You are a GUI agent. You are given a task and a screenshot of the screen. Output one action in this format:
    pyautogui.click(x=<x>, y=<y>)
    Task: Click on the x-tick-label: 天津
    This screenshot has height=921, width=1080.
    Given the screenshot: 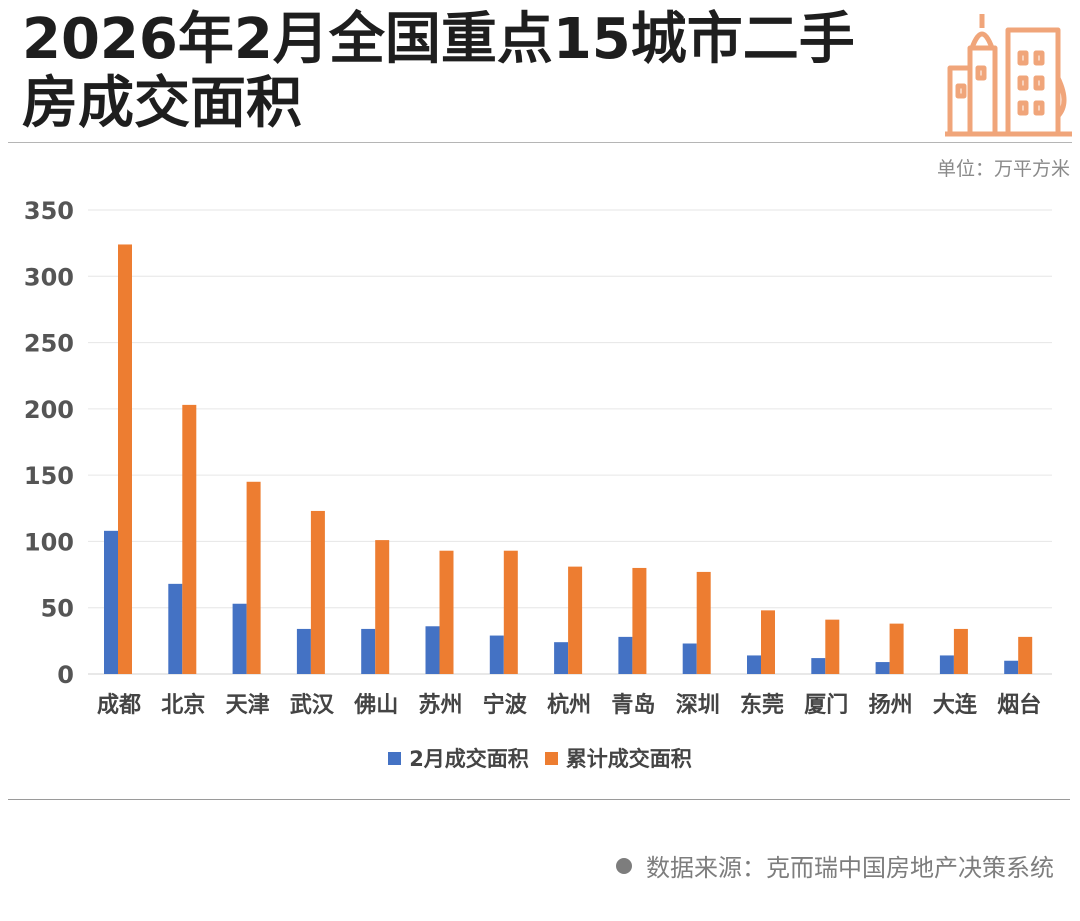 What is the action you would take?
    pyautogui.click(x=248, y=705)
    